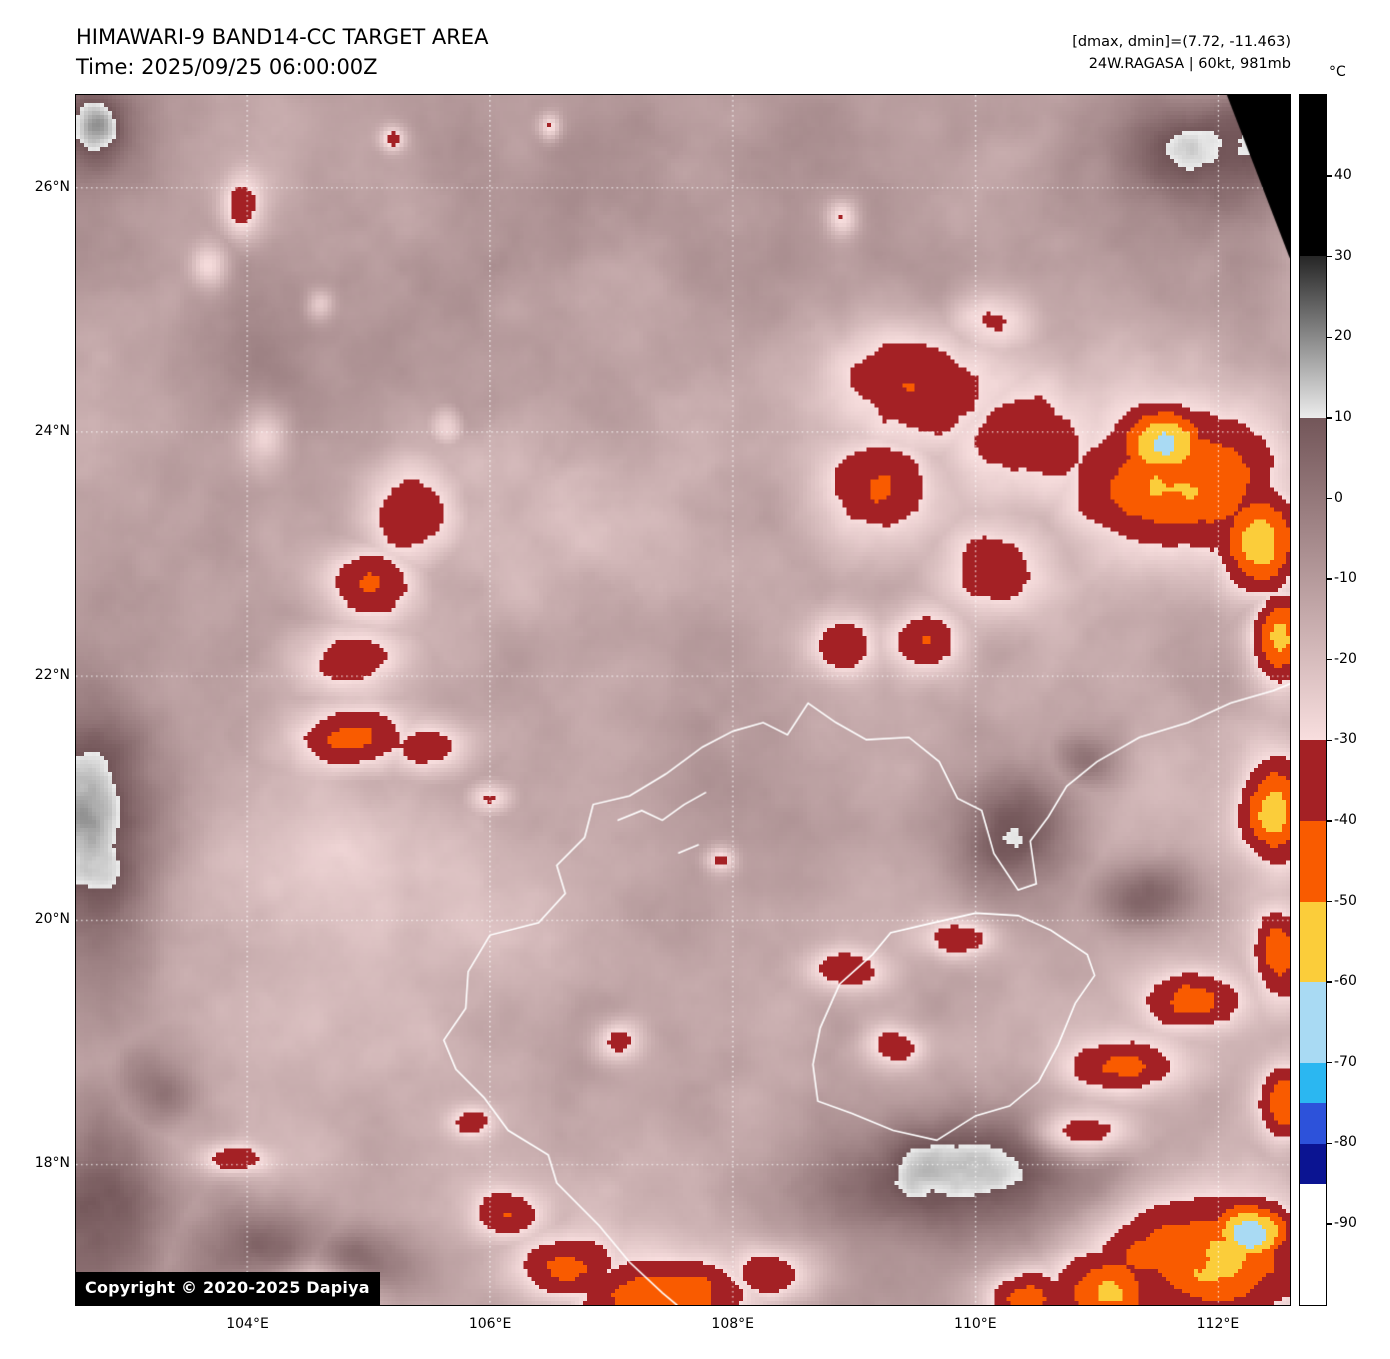 The height and width of the screenshot is (1359, 1390). What do you see at coordinates (247, 1324) in the screenshot?
I see `lon-tick-label: 104°E` at bounding box center [247, 1324].